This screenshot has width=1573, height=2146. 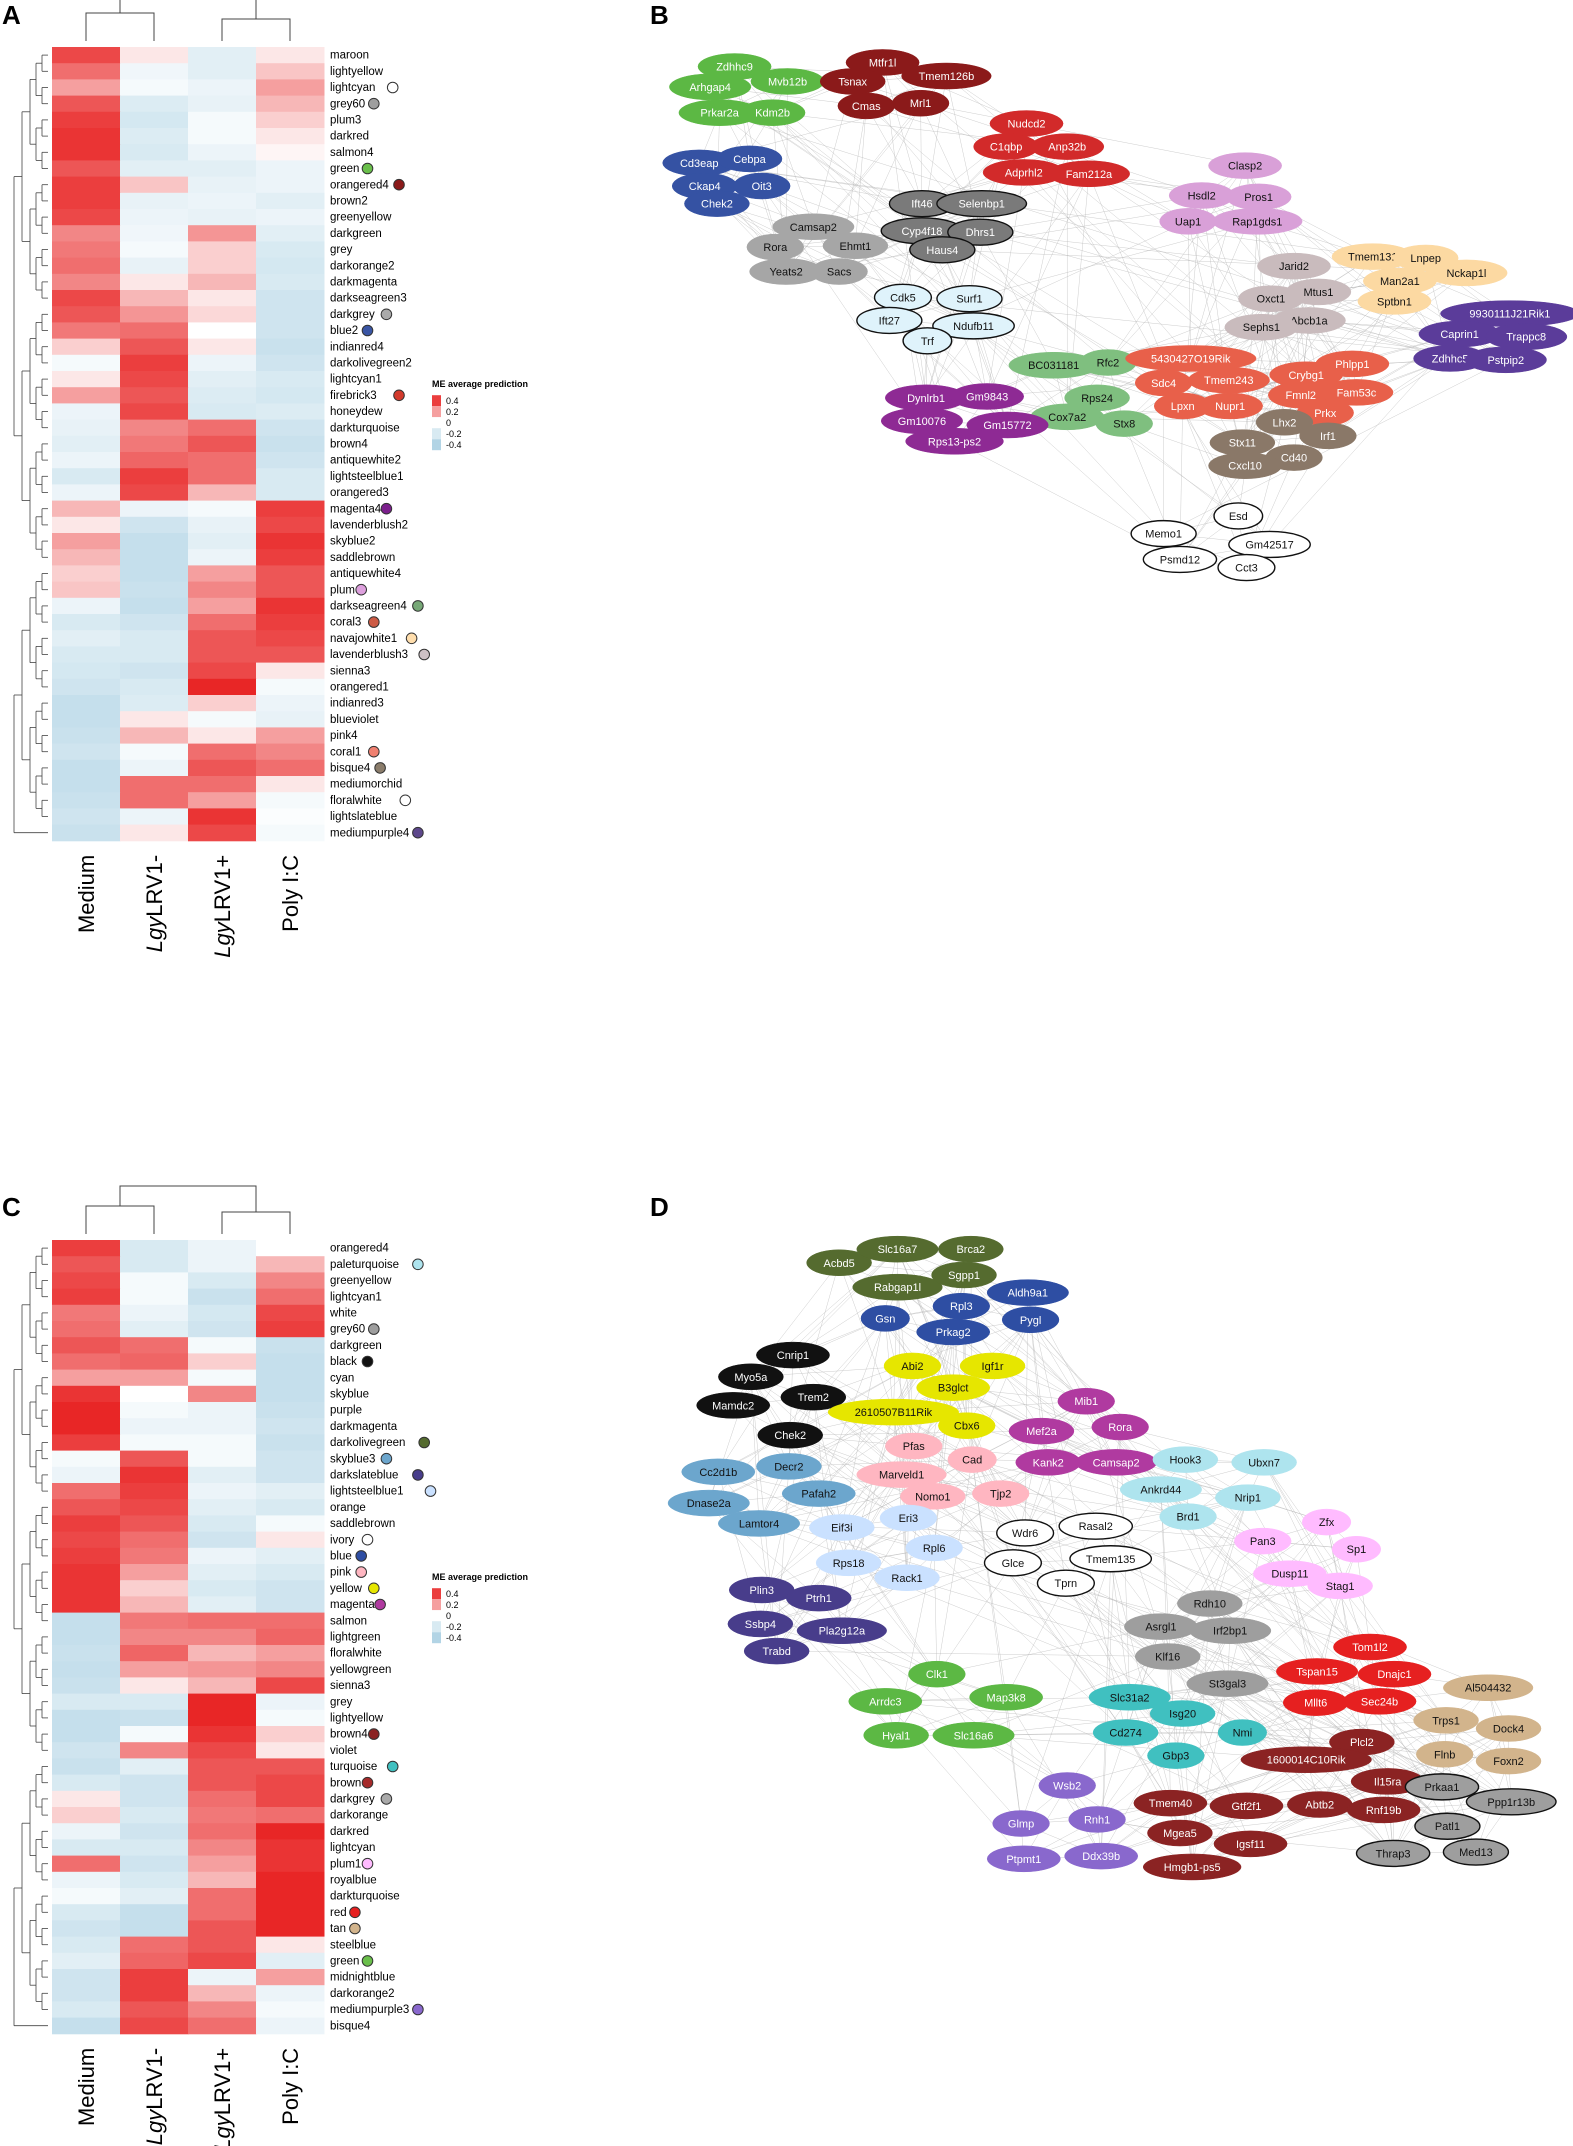 What do you see at coordinates (369, 525) in the screenshot?
I see `module-label: lavenderblush2` at bounding box center [369, 525].